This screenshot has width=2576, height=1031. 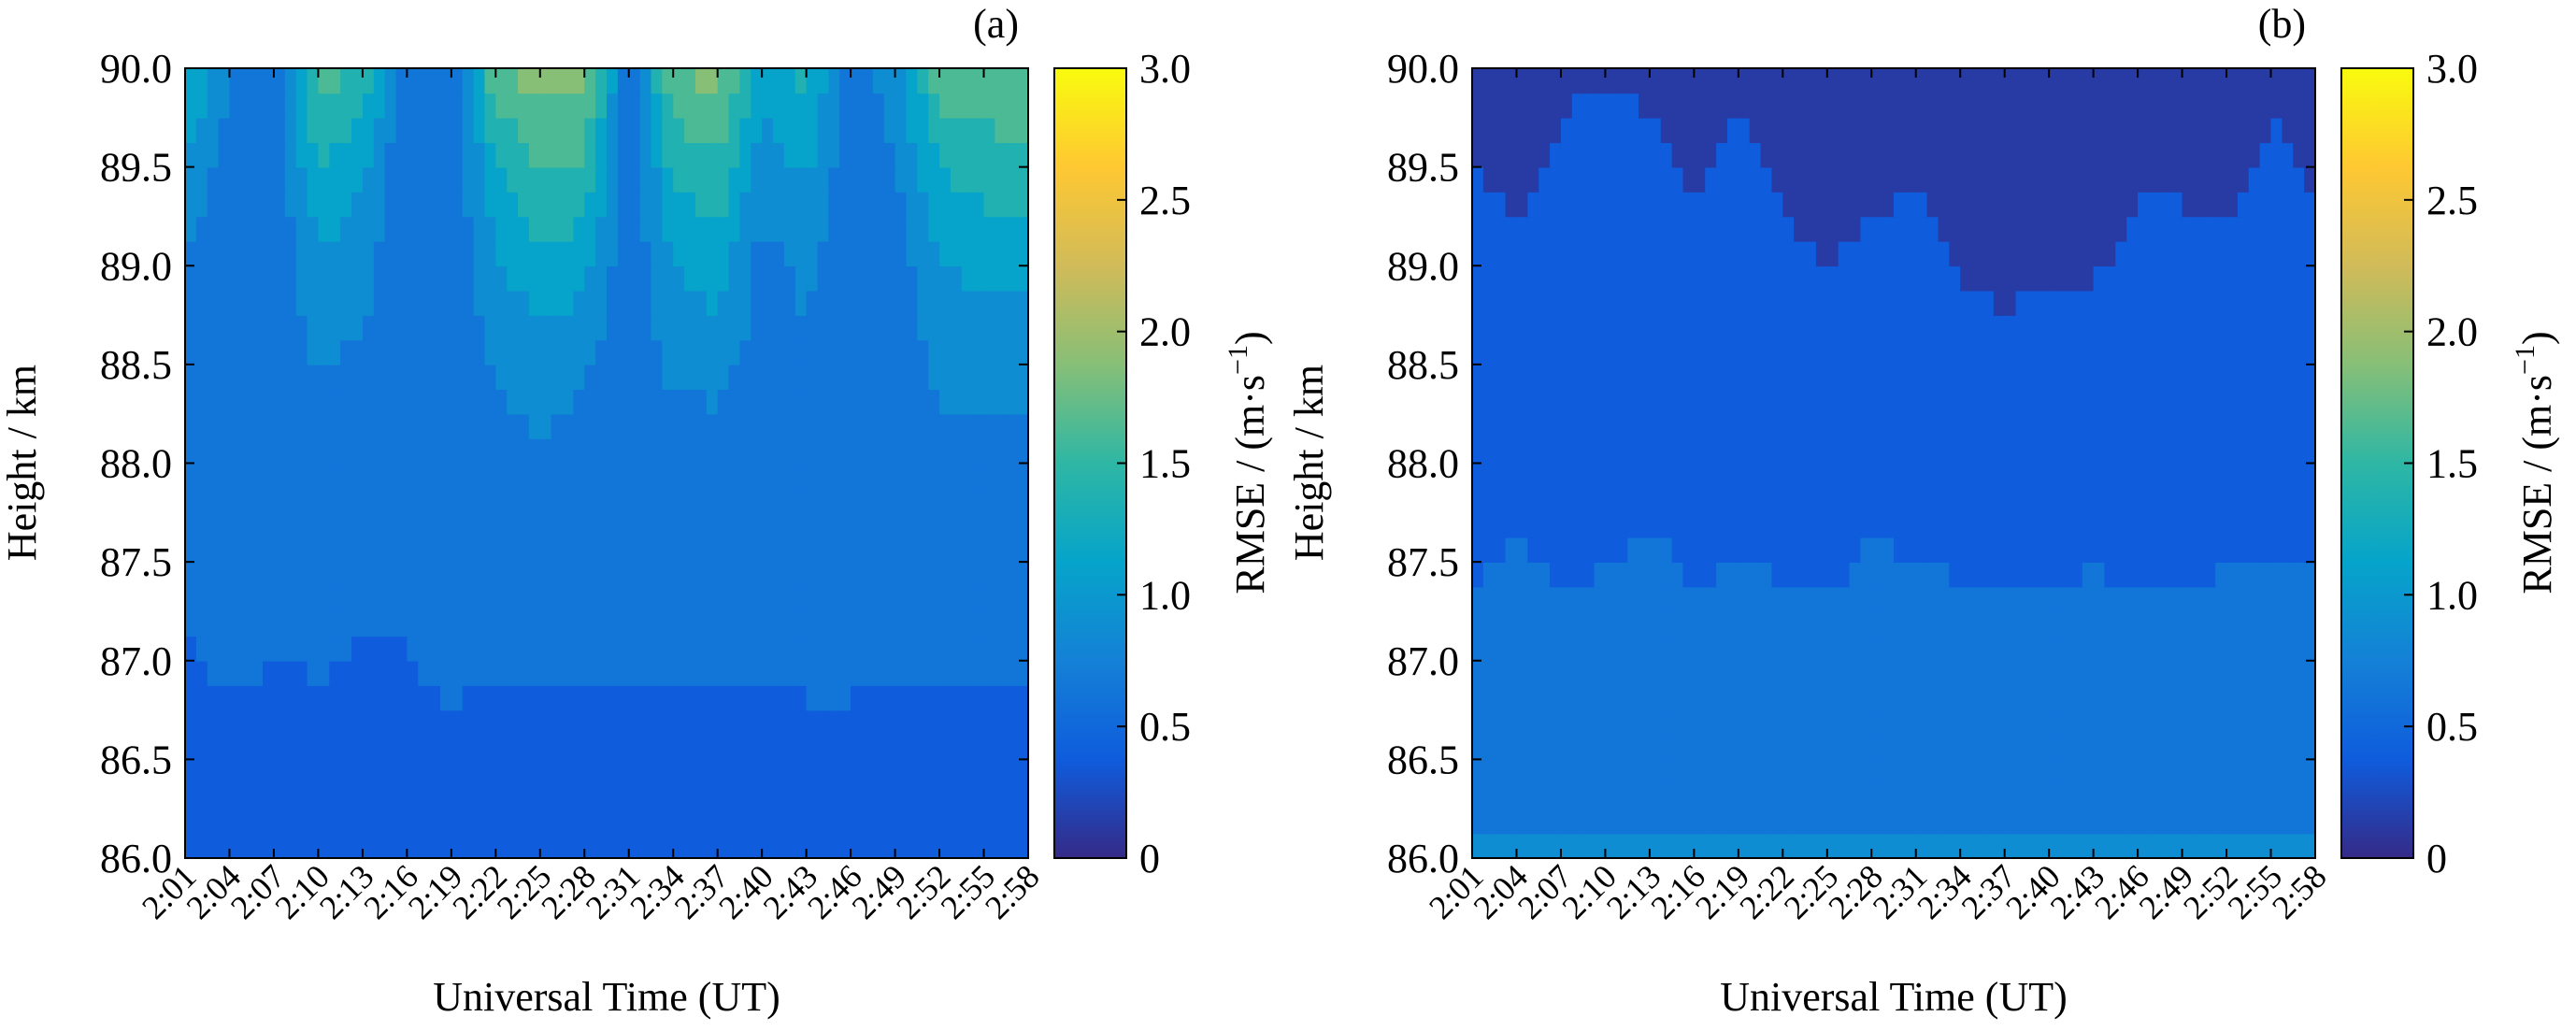 I want to click on panel-a-colorbar-tick-label: 1.5, so click(x=1165, y=464).